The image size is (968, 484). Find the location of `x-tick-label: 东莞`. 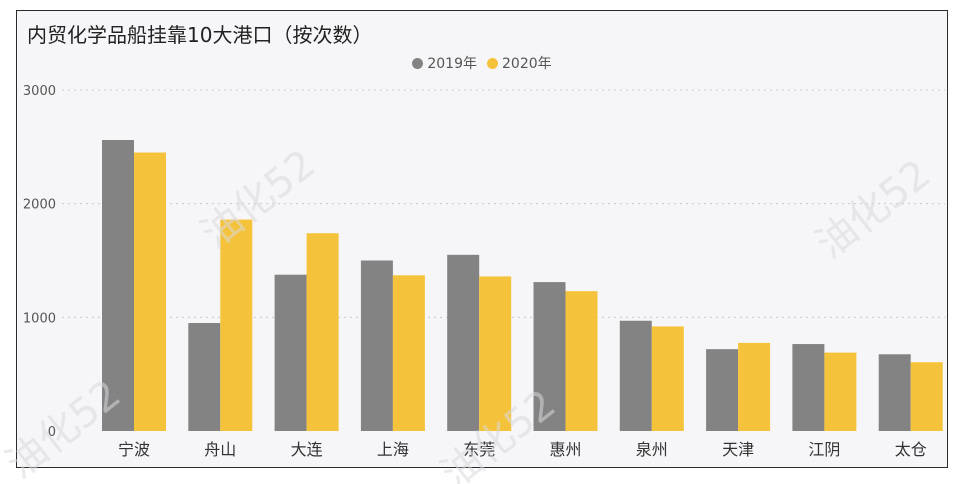

x-tick-label: 东莞 is located at coordinates (479, 449).